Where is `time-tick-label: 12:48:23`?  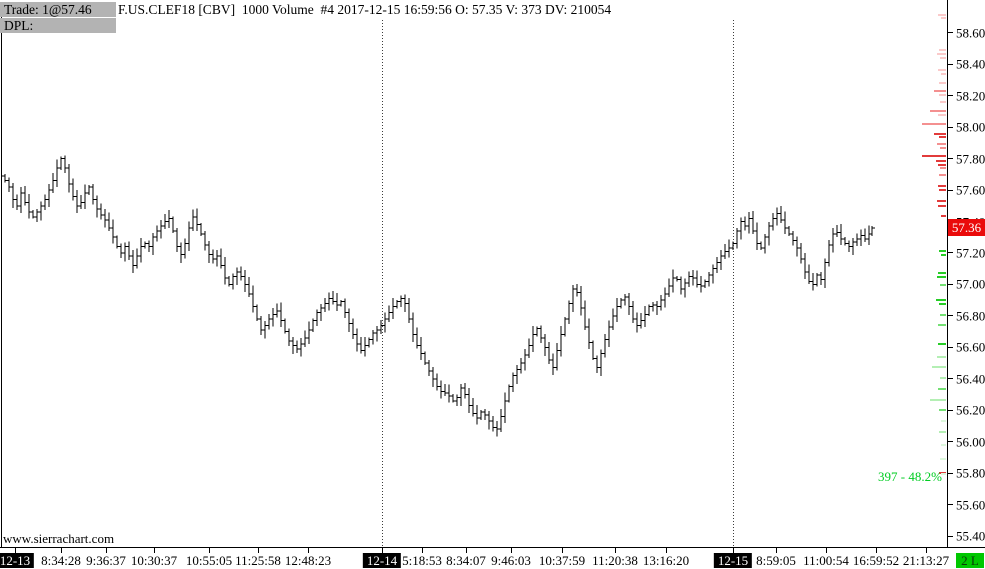 time-tick-label: 12:48:23 is located at coordinates (308, 560).